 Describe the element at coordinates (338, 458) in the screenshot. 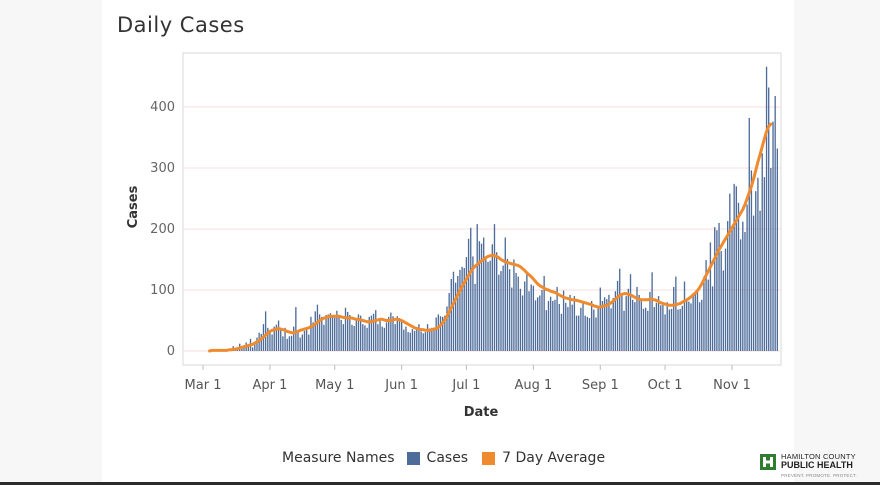

I see `legend-title: Measure Names` at that location.